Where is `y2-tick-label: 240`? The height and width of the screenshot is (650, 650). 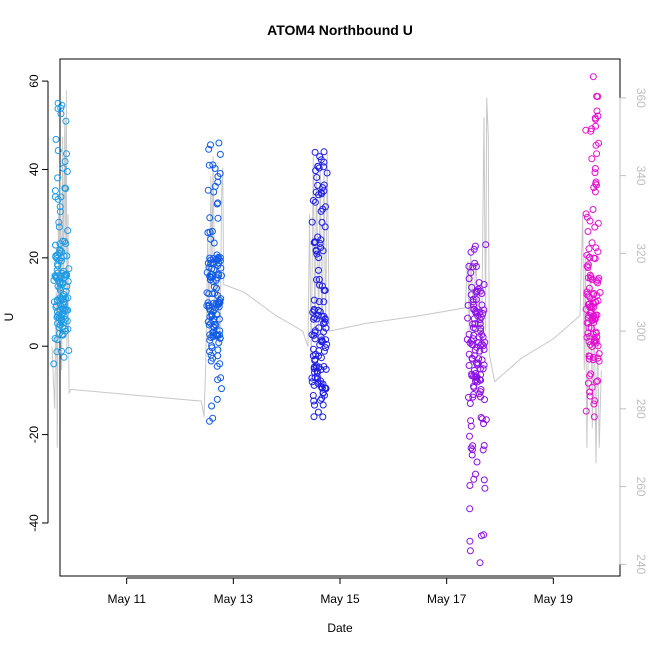 y2-tick-label: 240 is located at coordinates (641, 564).